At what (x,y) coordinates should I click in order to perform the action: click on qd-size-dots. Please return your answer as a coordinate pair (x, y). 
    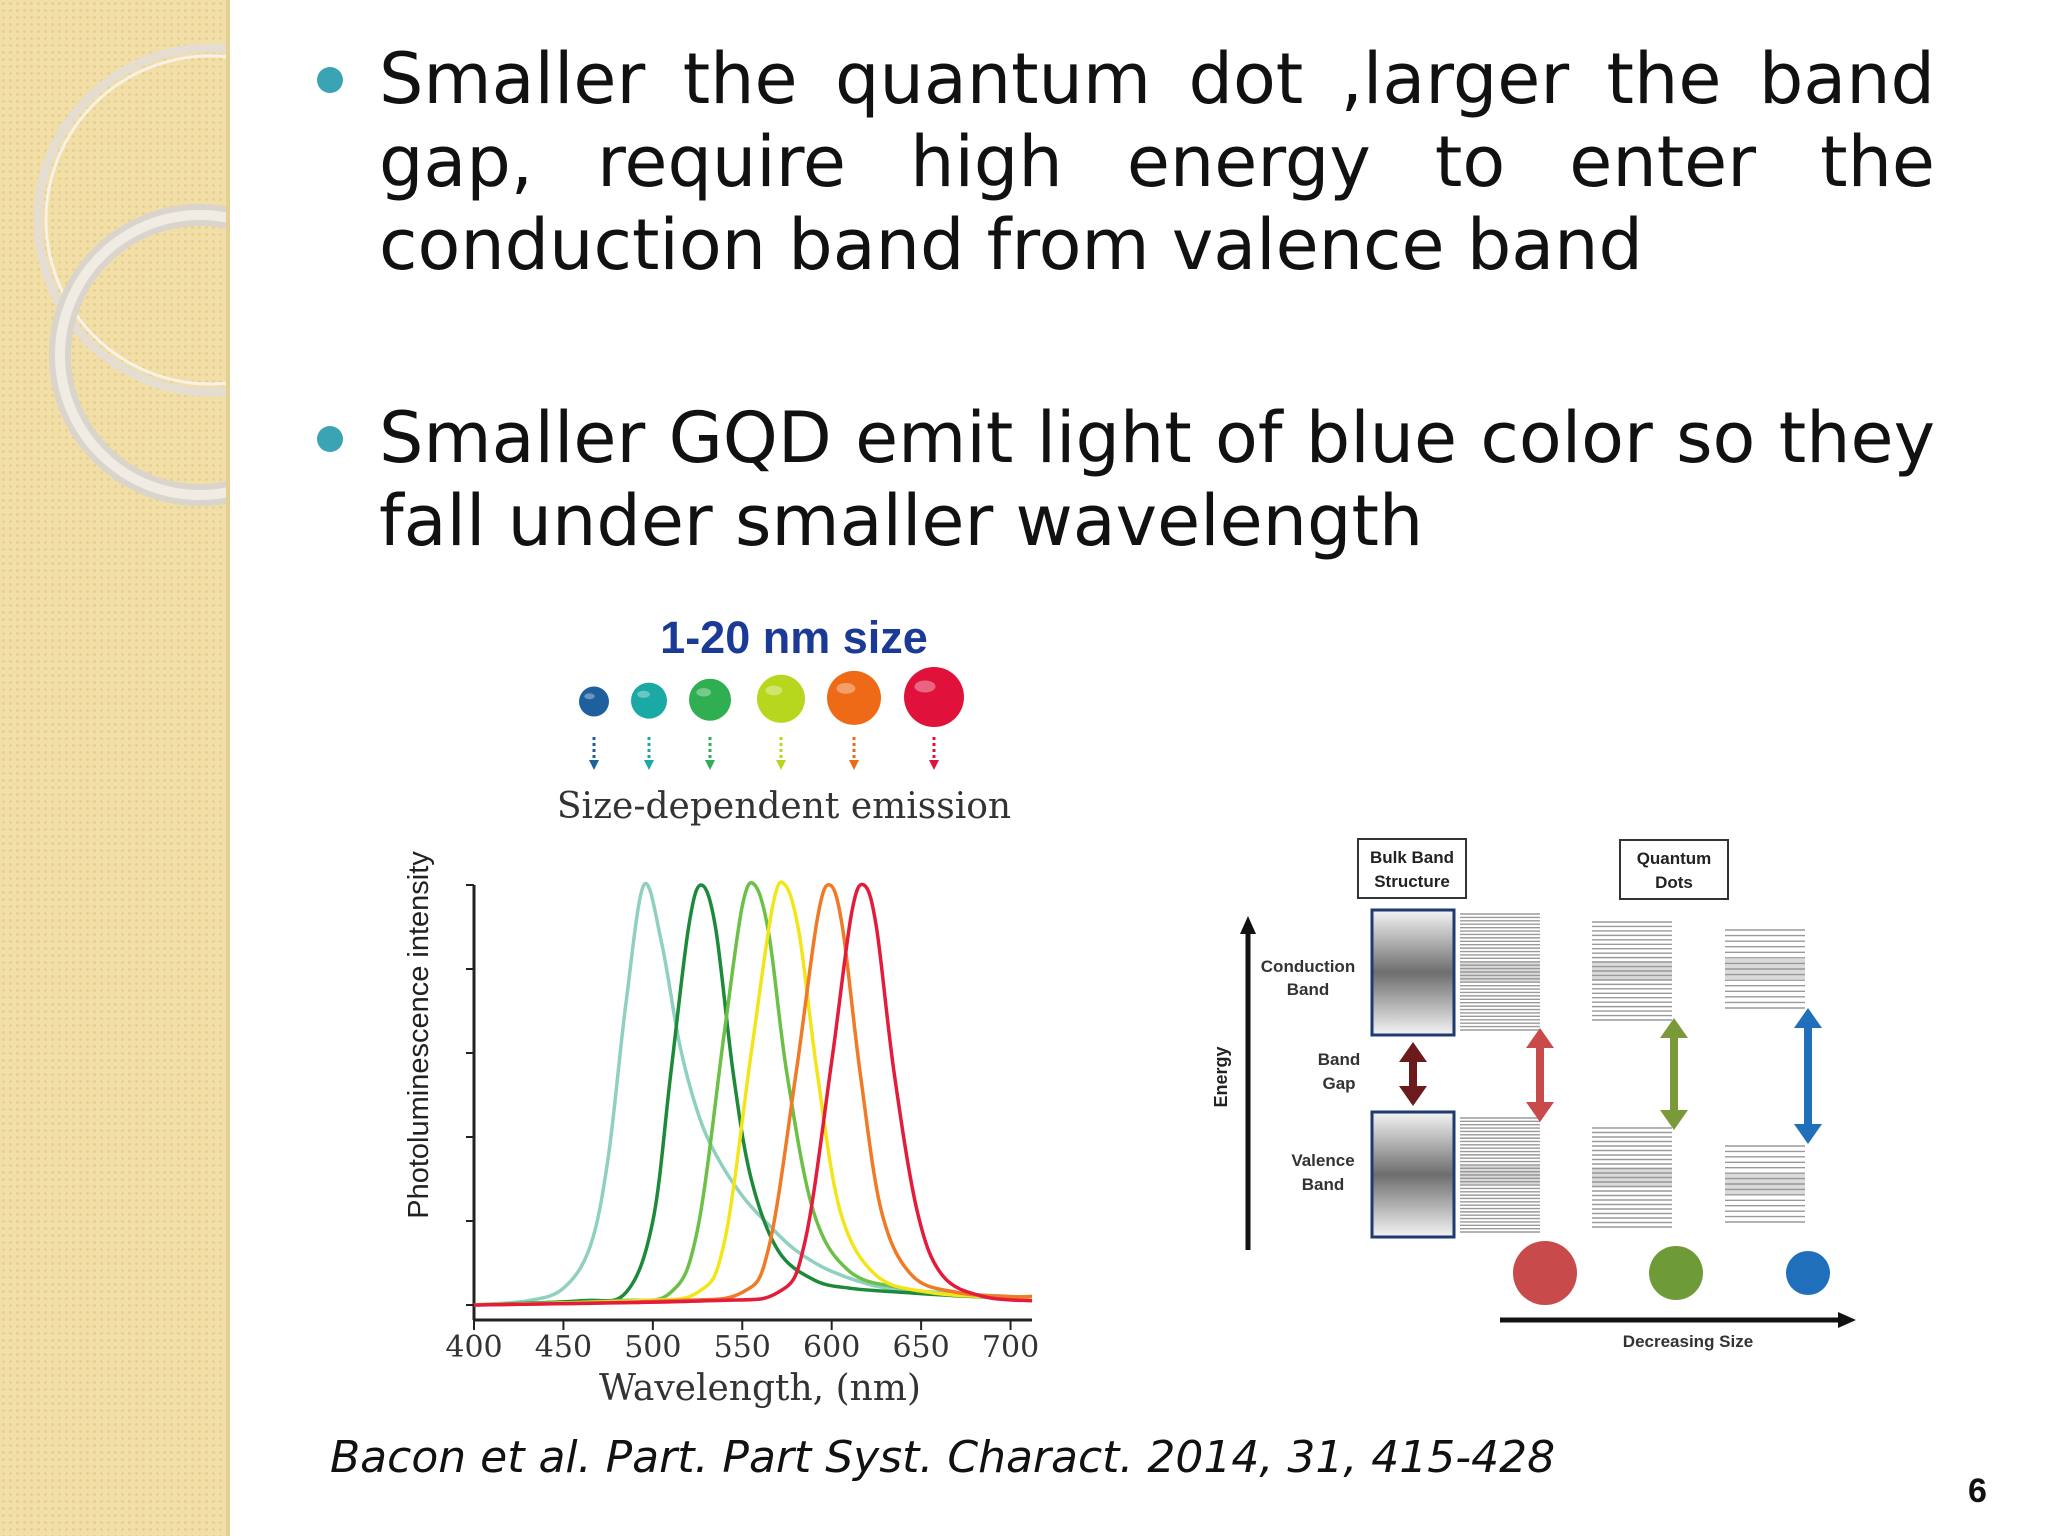
    Looking at the image, I should click on (1671, 1273).